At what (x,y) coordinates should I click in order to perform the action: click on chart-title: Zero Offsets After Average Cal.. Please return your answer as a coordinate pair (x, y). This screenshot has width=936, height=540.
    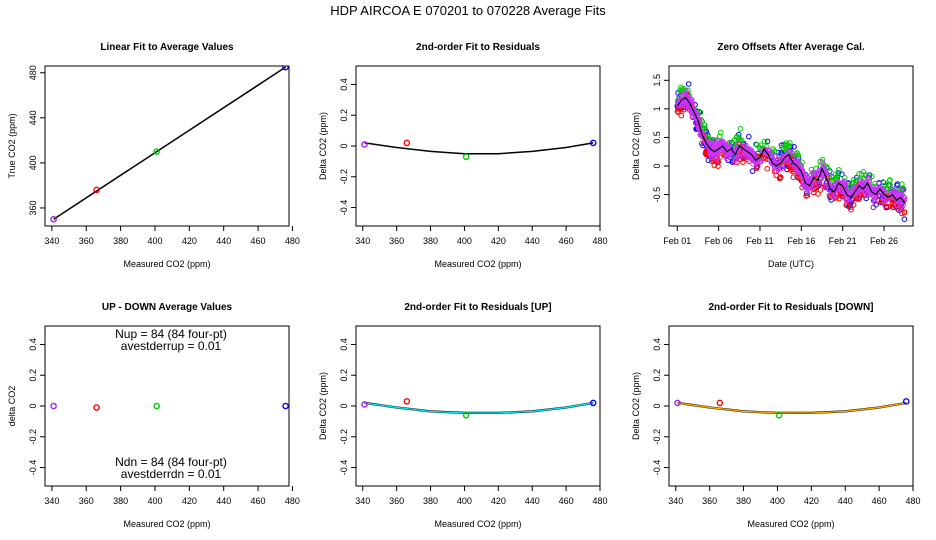
    Looking at the image, I should click on (790, 47).